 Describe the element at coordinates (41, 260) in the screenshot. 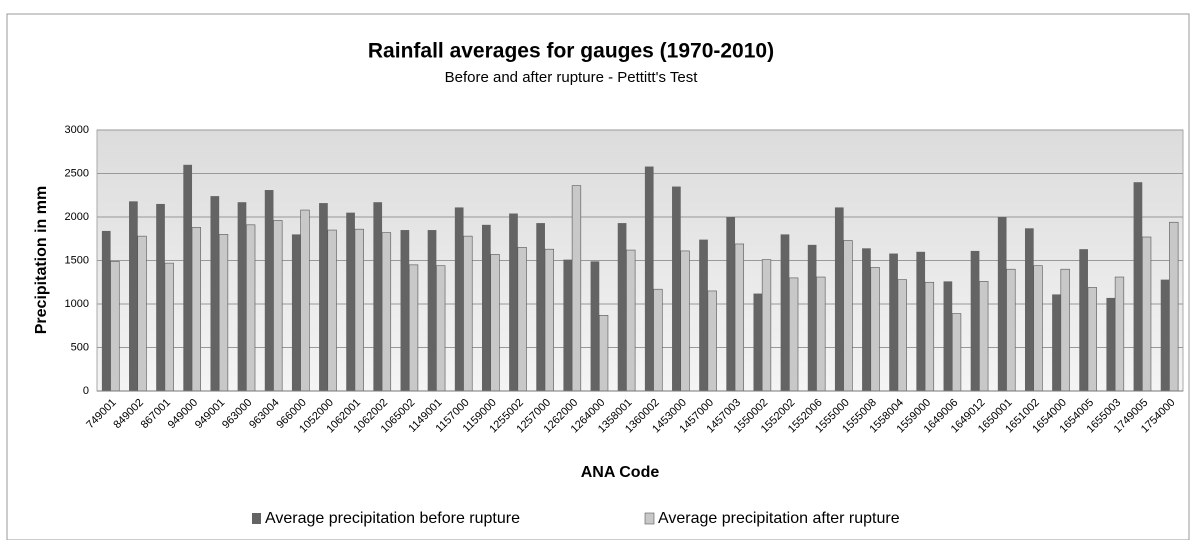

I see `y-axis-title: Precipitation in mm` at that location.